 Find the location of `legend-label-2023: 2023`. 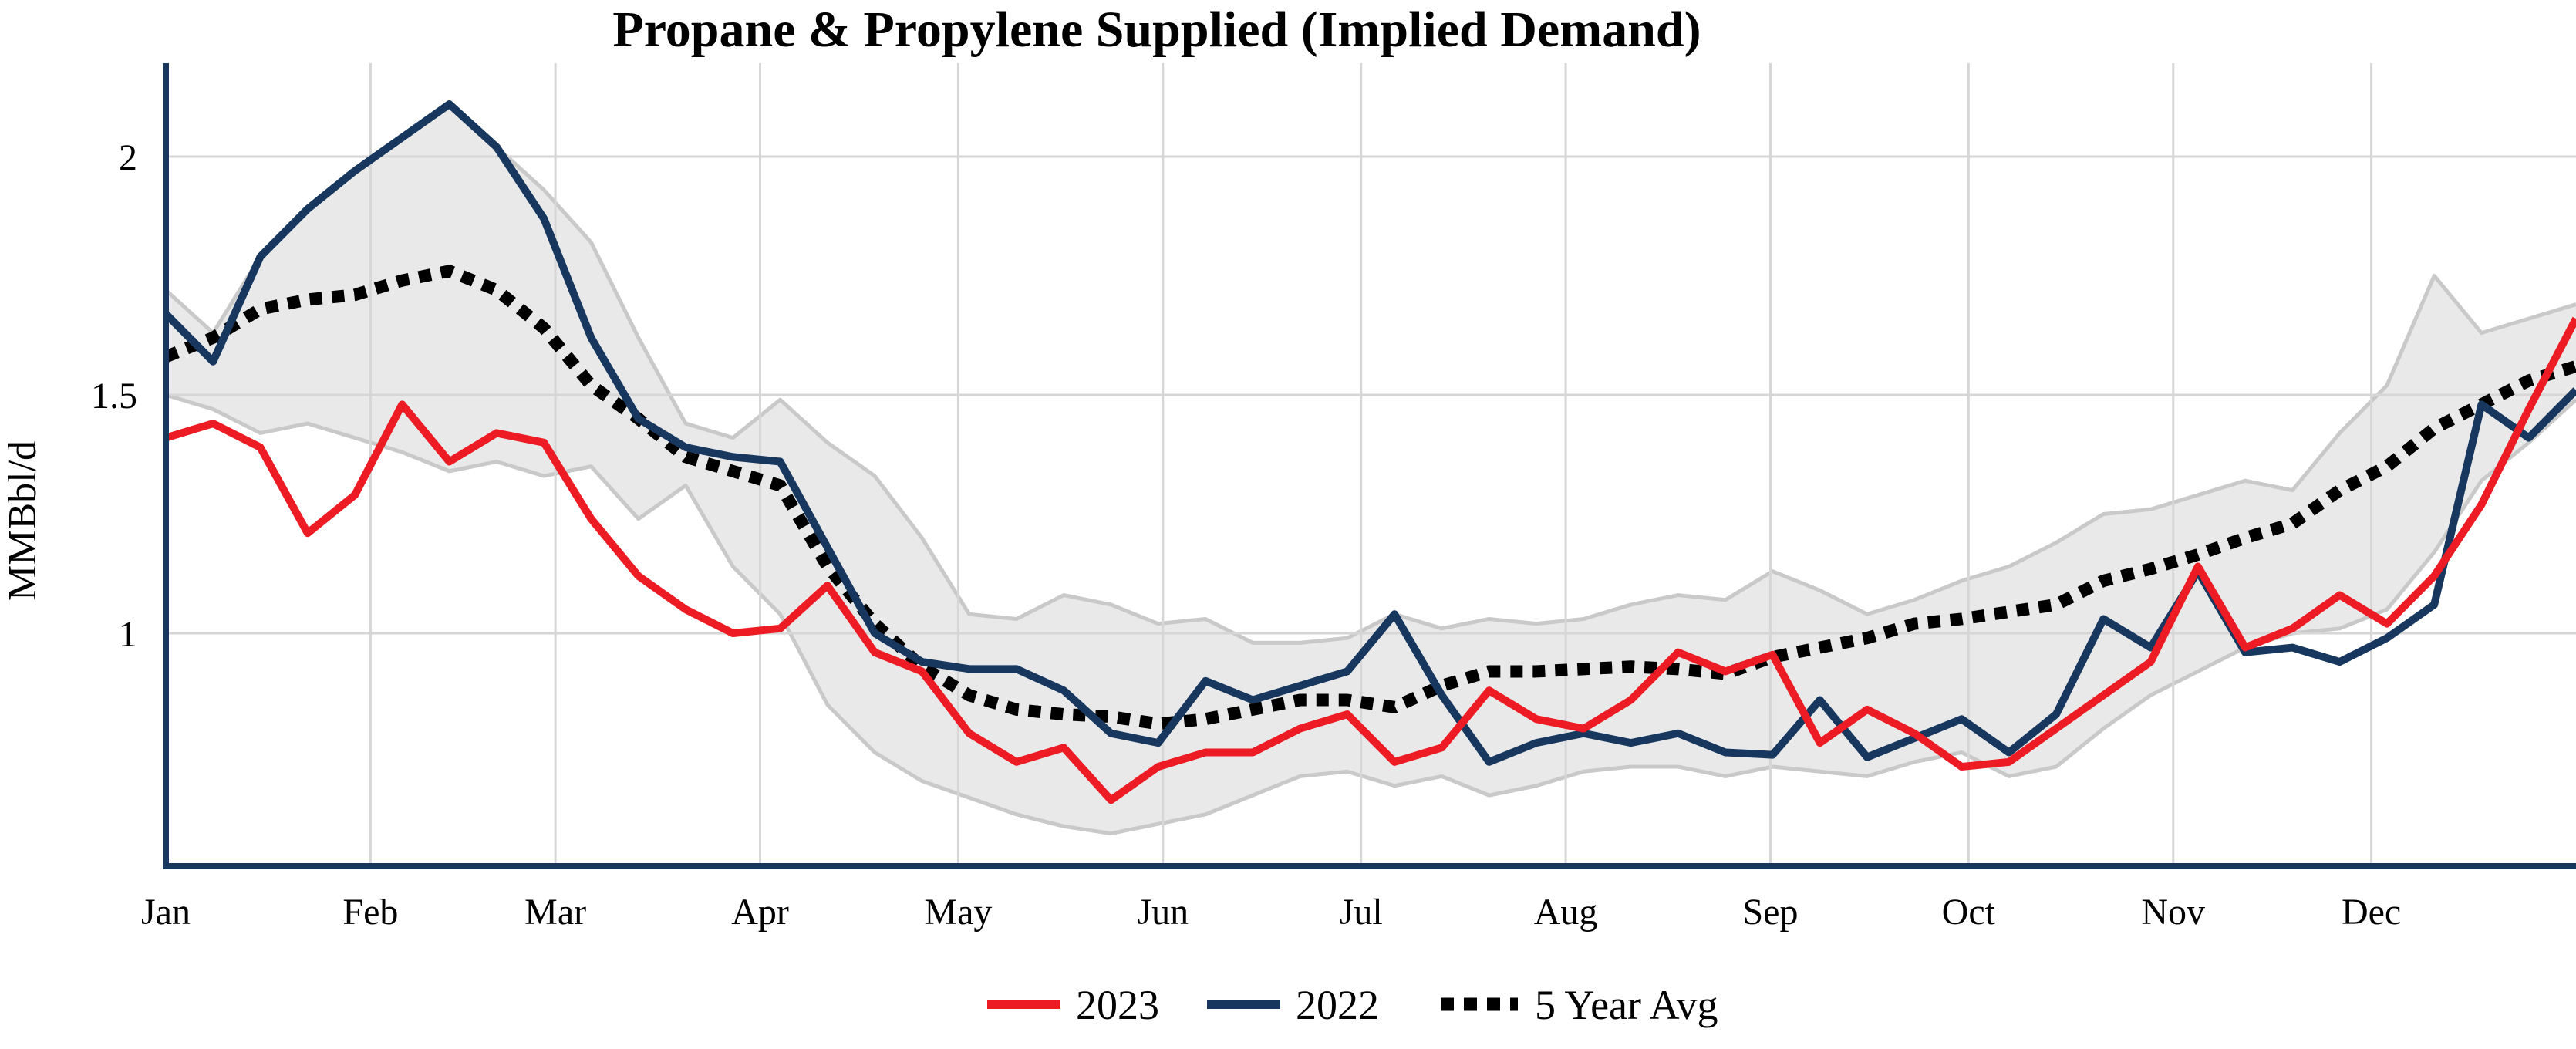

legend-label-2023: 2023 is located at coordinates (1117, 1005).